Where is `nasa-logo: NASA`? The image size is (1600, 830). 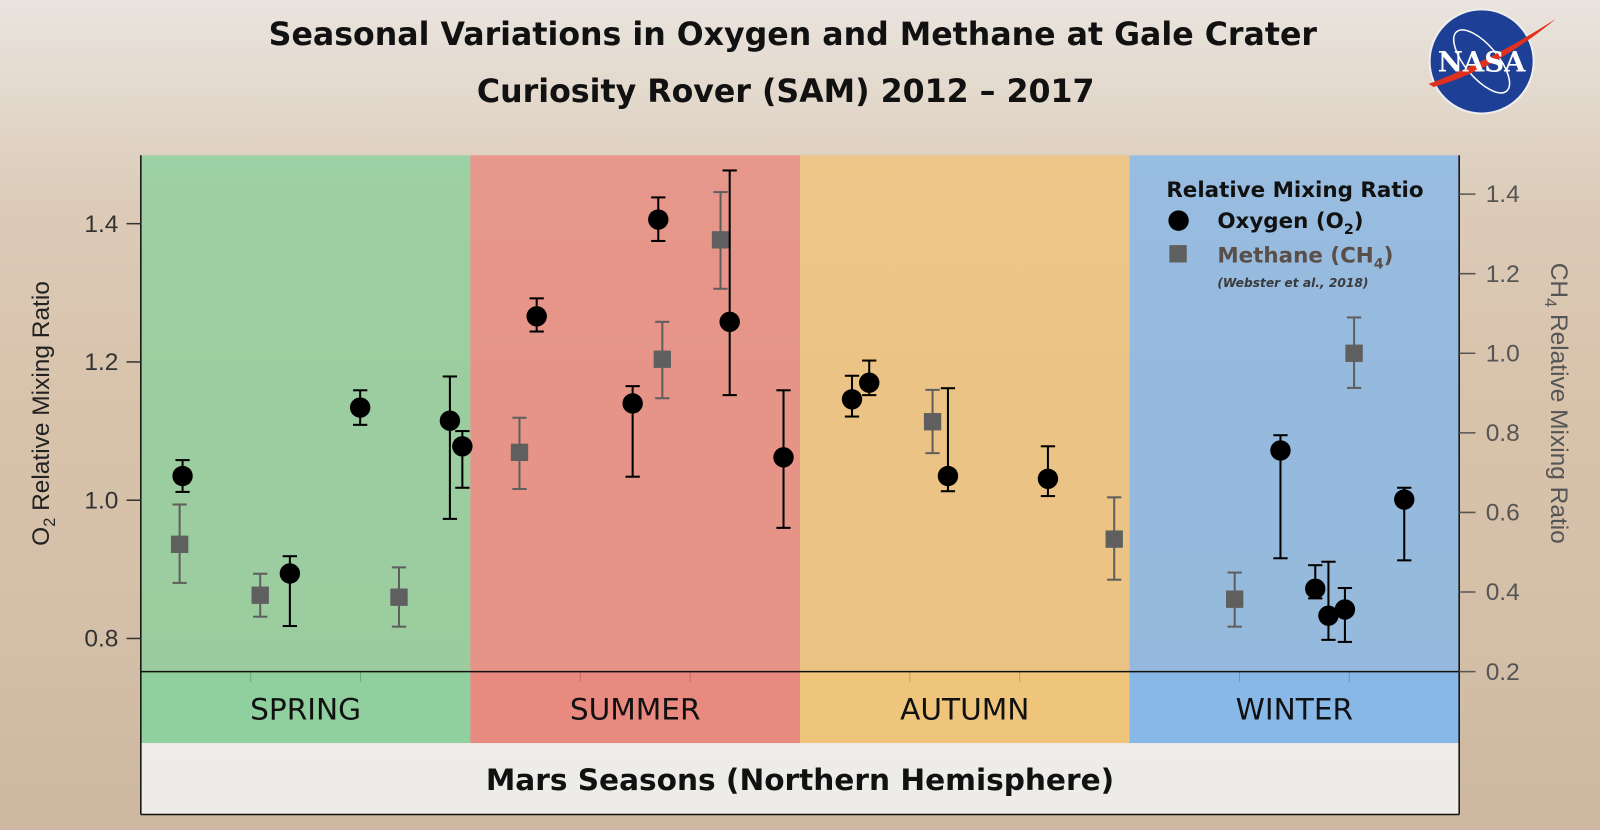 nasa-logo: NASA is located at coordinates (1492, 61).